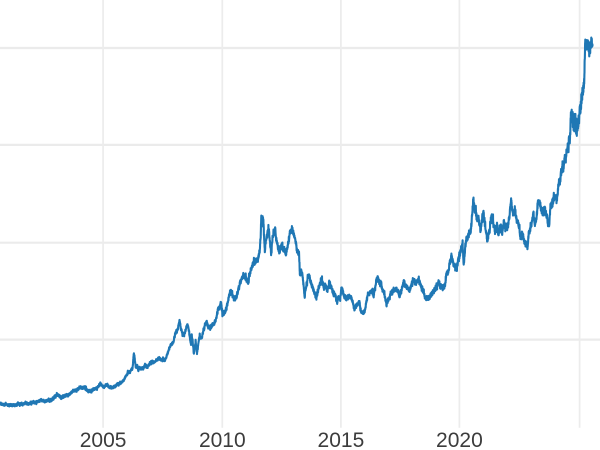  What do you see at coordinates (222, 439) in the screenshot?
I see `svg-text: 2010` at bounding box center [222, 439].